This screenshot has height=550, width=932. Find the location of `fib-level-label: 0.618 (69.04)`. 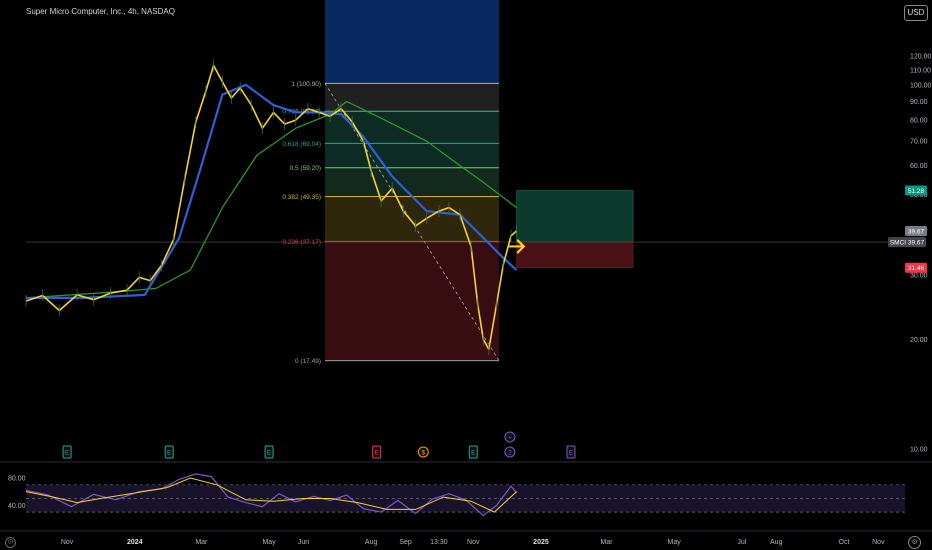

fib-level-label: 0.618 (69.04) is located at coordinates (301, 144).